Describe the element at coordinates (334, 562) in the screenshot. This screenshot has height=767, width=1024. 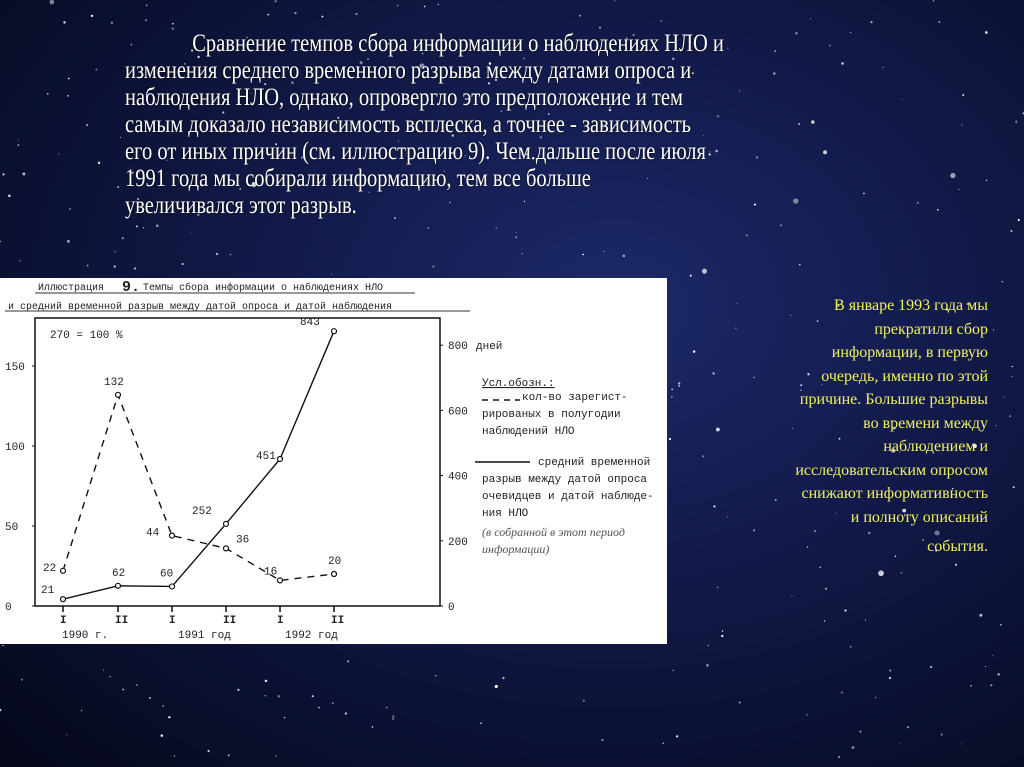
I see `data-label: 20` at that location.